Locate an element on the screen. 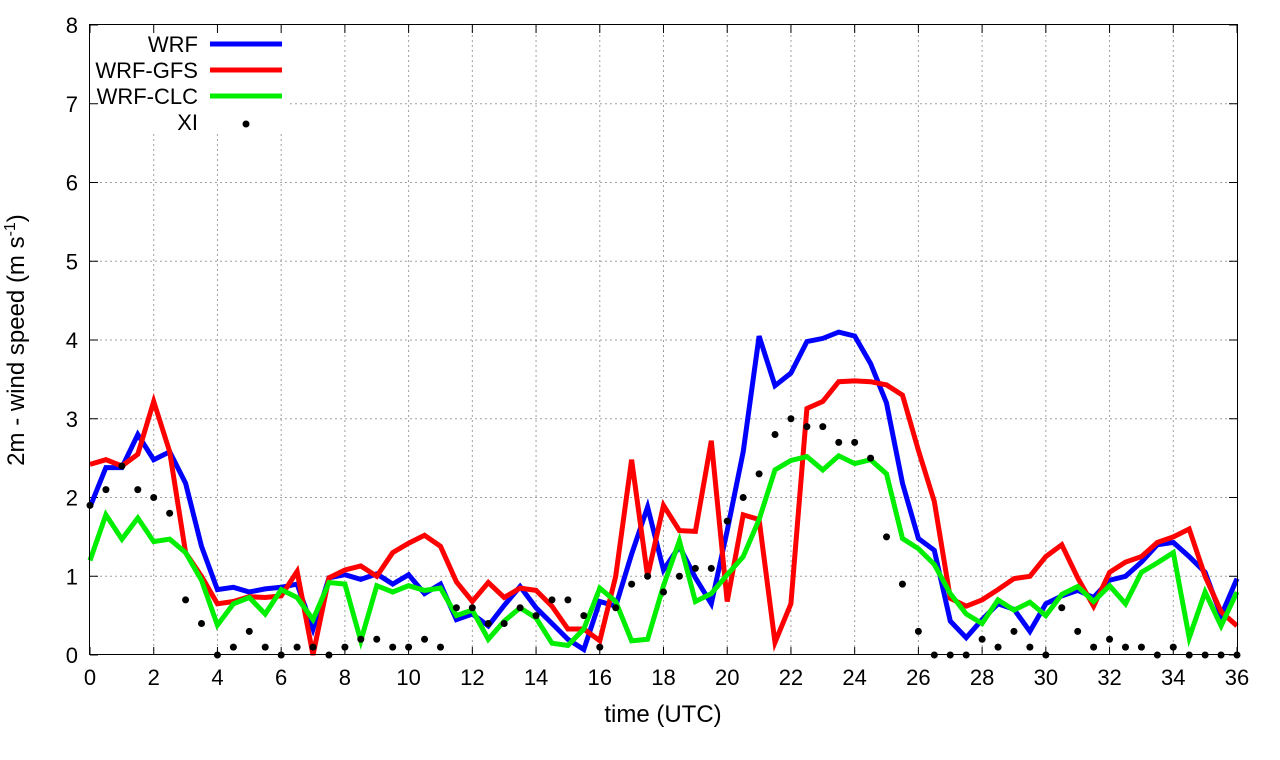 The width and height of the screenshot is (1280, 760). x-tick-label: 10 is located at coordinates (408, 677).